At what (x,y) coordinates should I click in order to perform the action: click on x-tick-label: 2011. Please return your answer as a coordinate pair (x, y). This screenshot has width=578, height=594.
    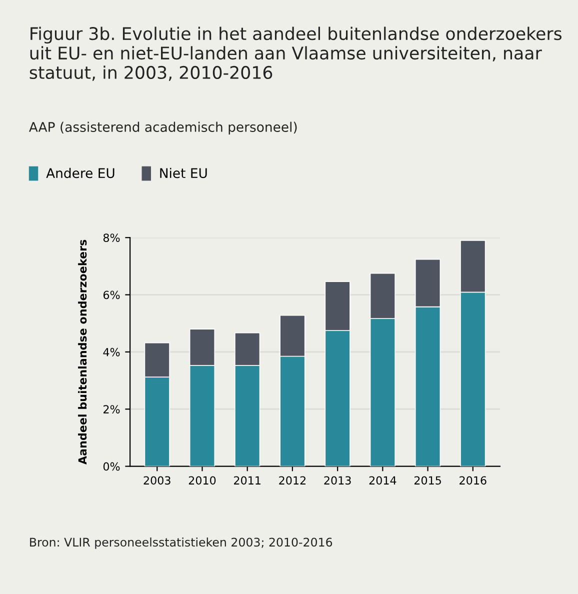
    Looking at the image, I should click on (247, 480).